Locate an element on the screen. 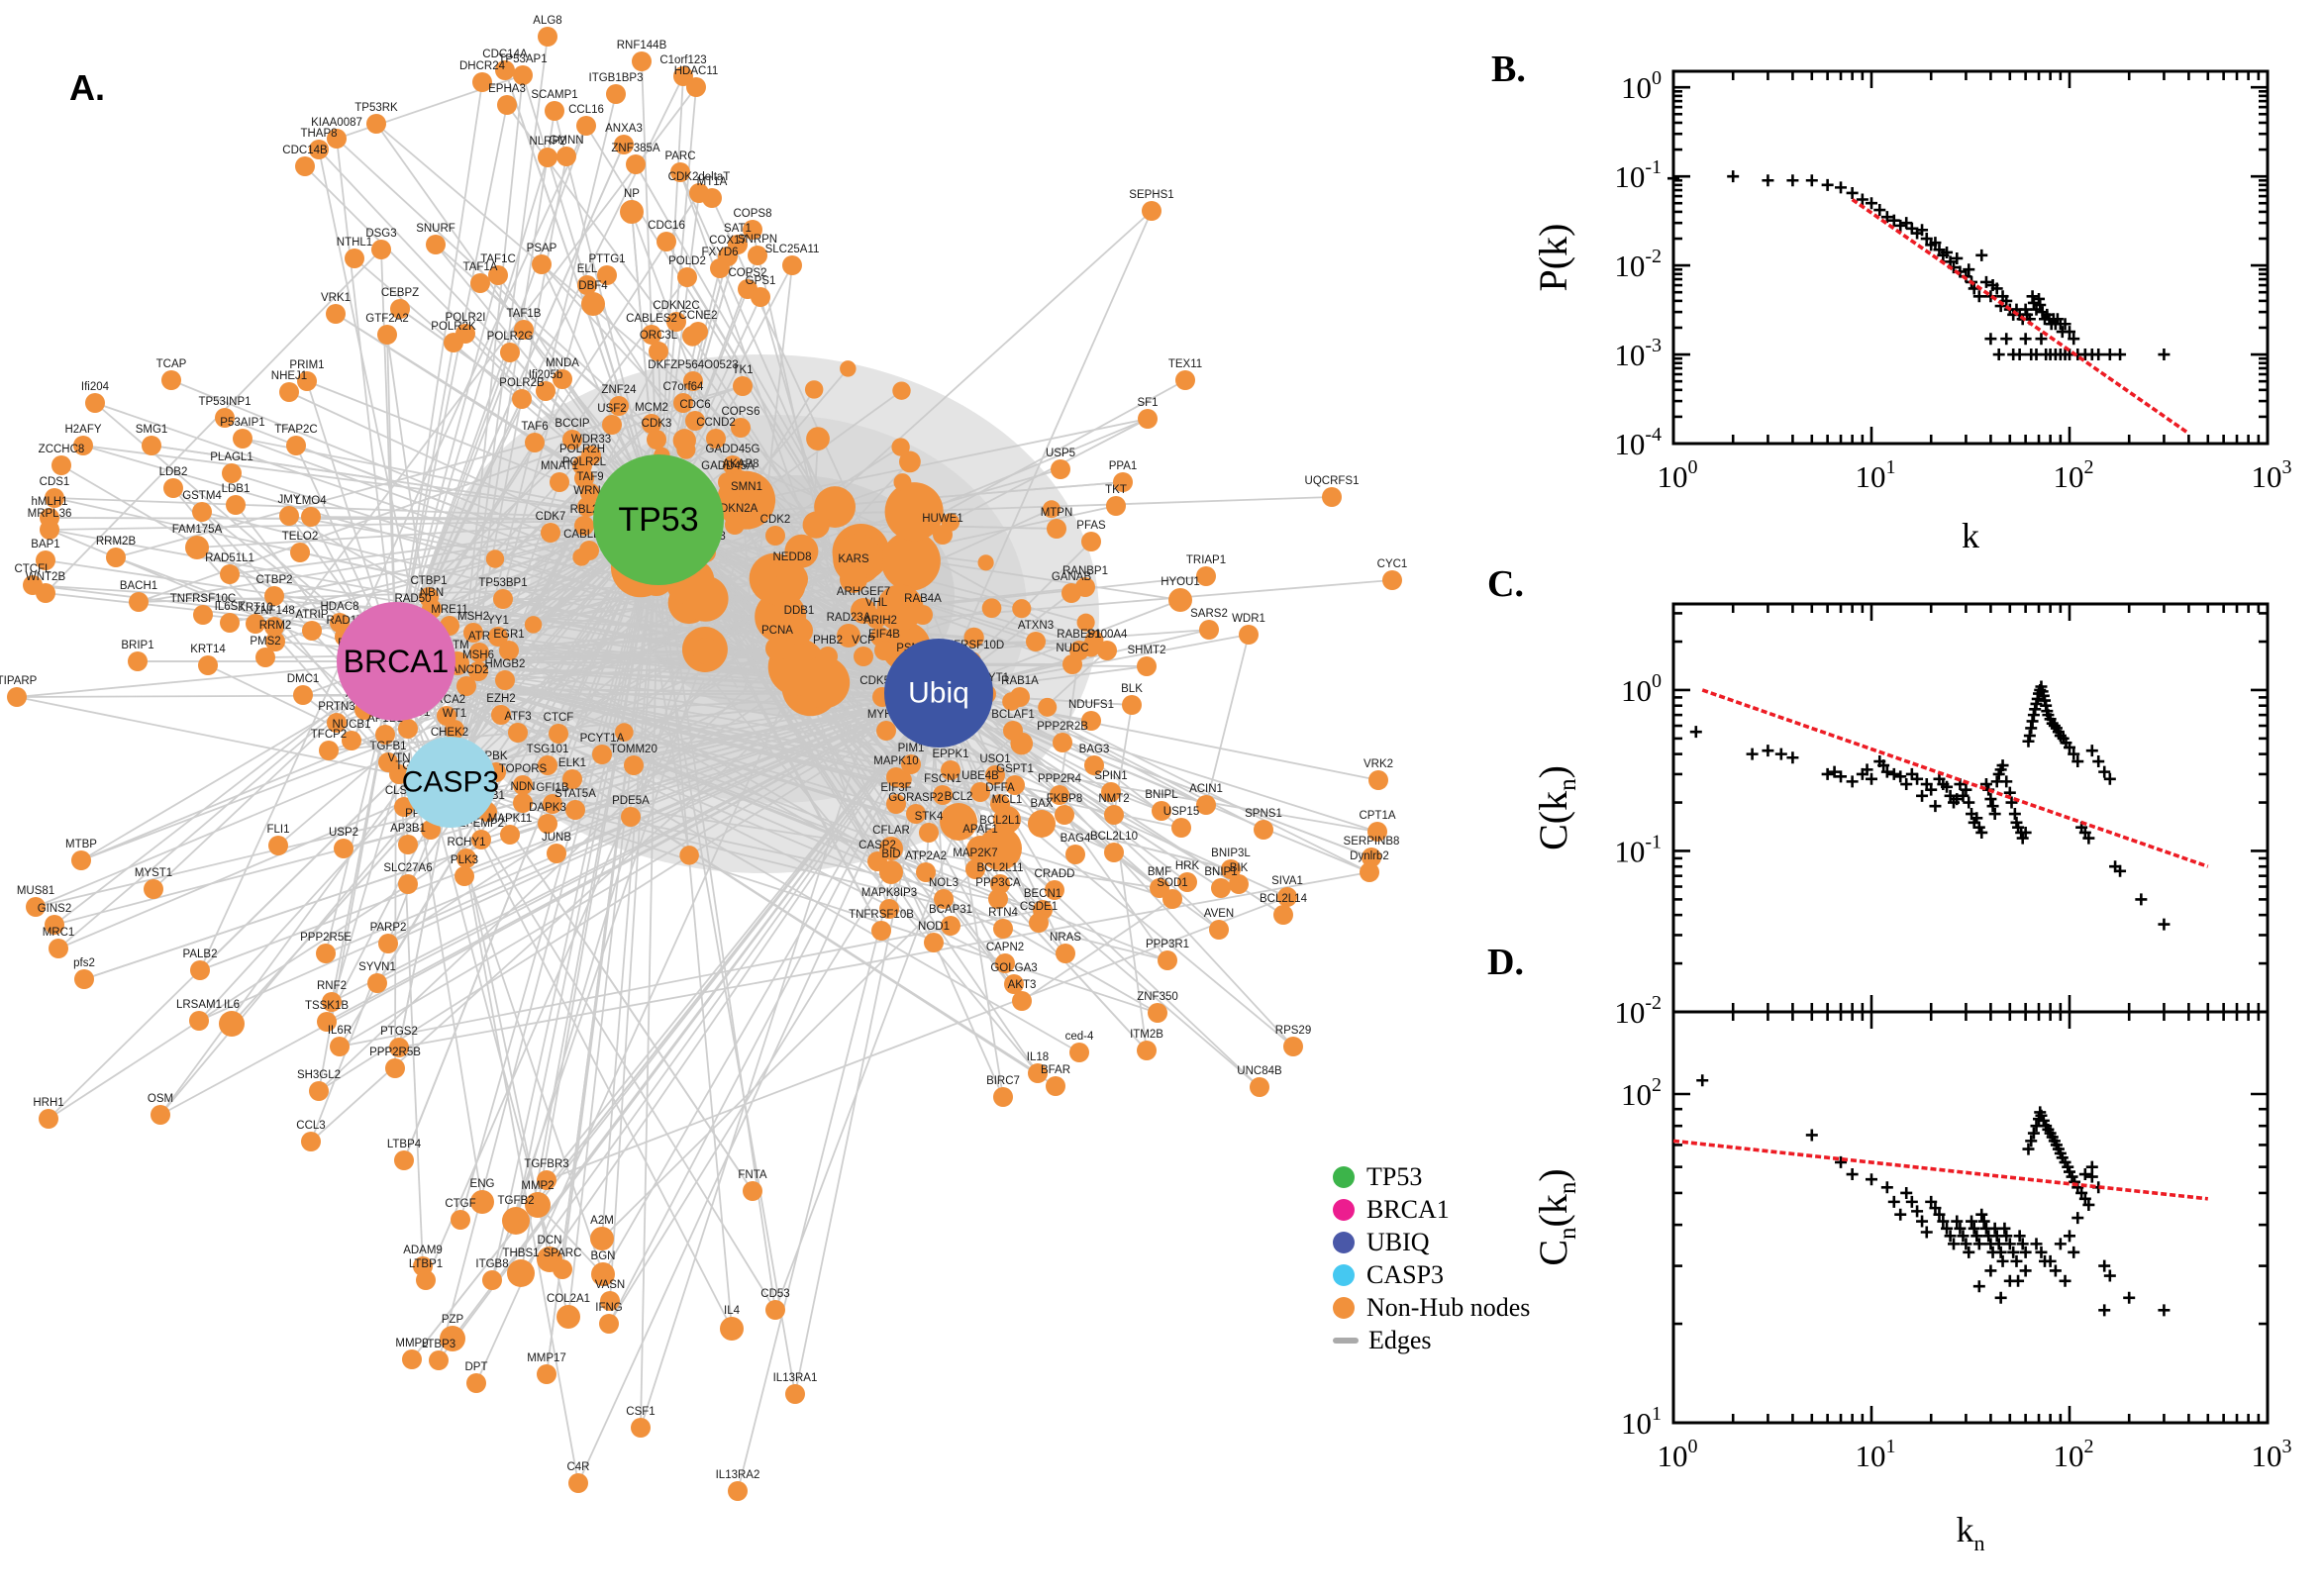  network-node-label: BACH1 is located at coordinates (138, 586).